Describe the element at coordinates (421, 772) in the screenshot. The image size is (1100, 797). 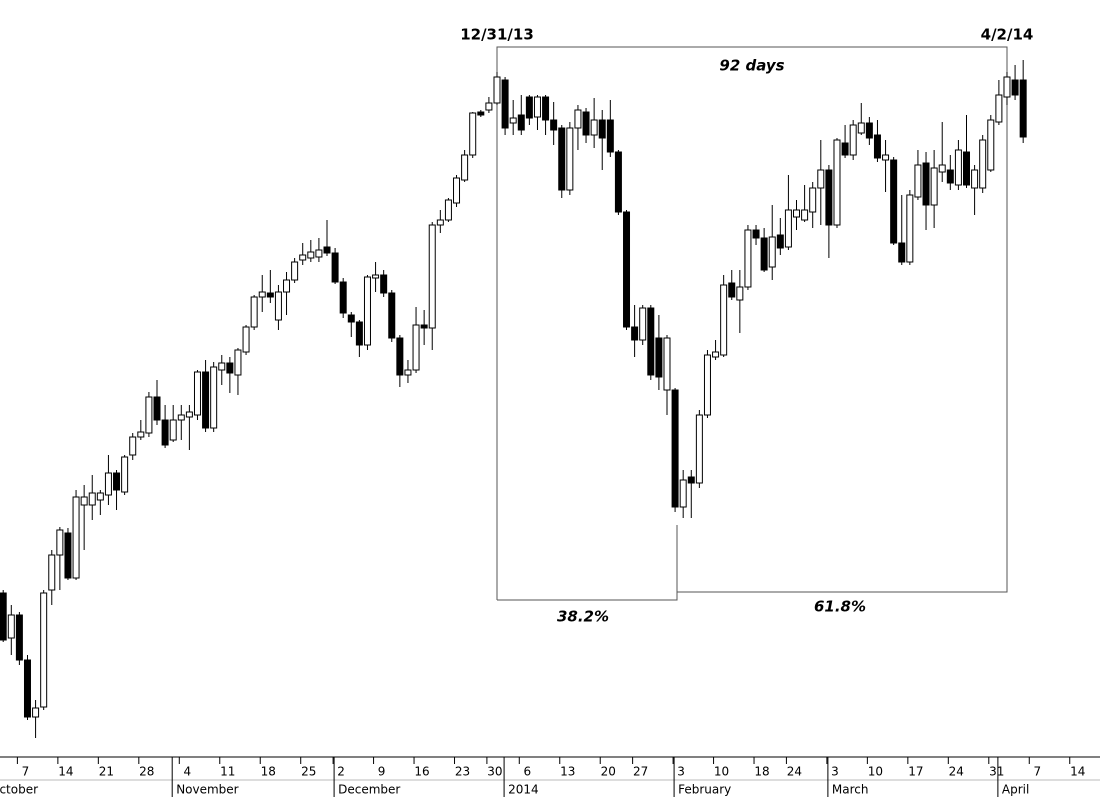
I see `x-tick-label: 16` at that location.